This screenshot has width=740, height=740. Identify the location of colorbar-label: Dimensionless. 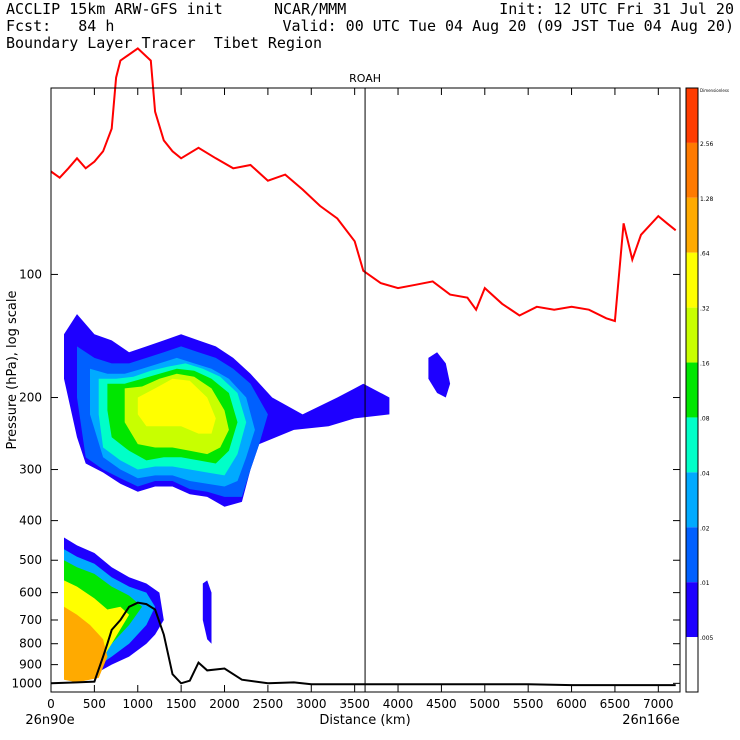
(714, 90).